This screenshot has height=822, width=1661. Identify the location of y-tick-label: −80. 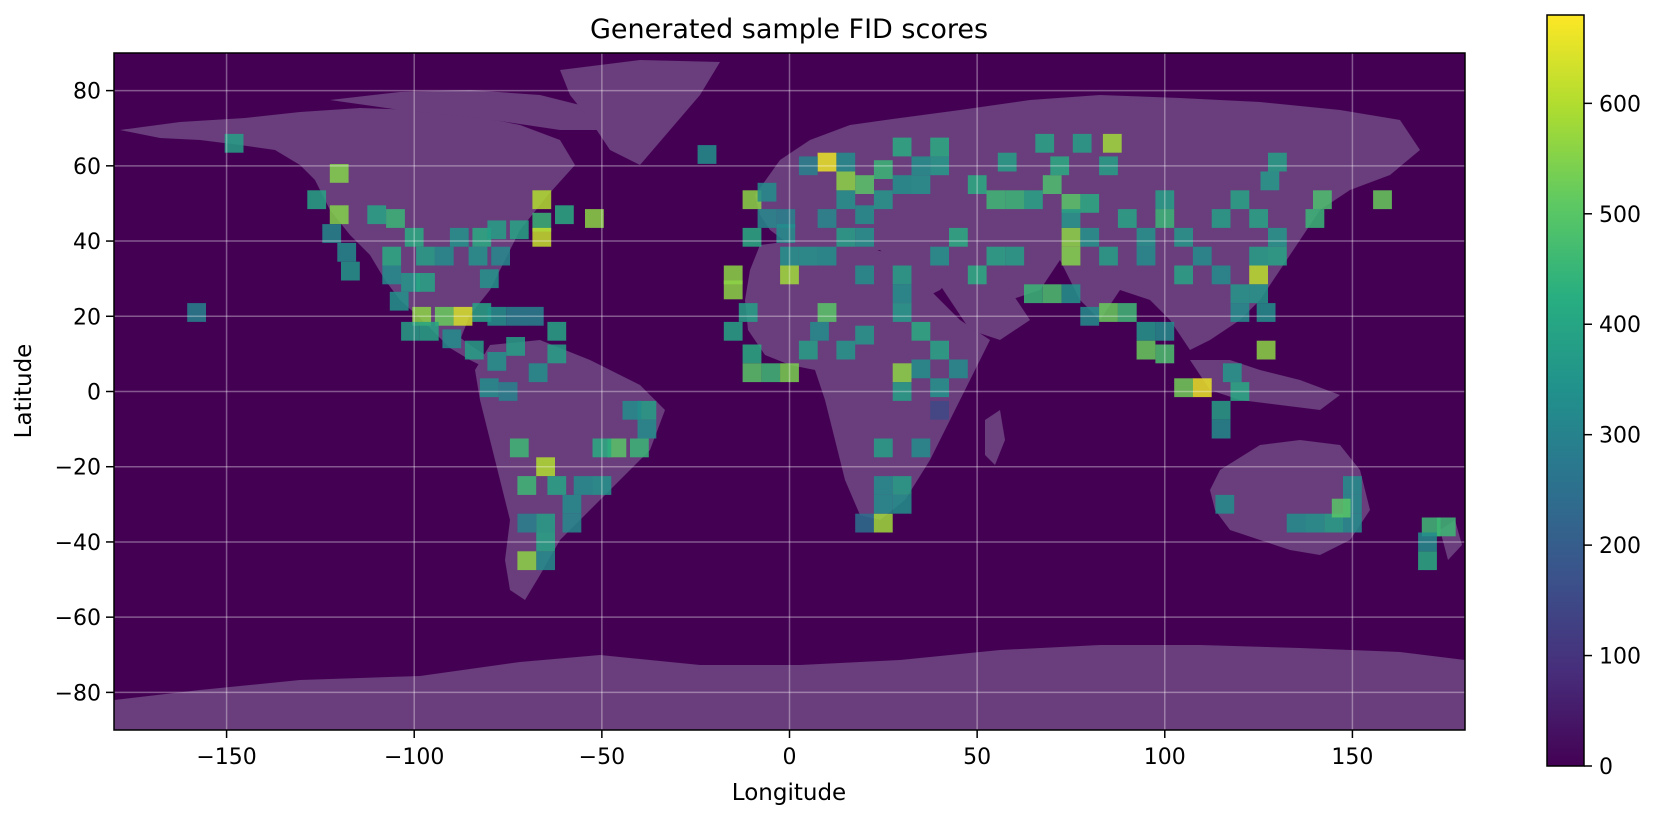
(78, 693).